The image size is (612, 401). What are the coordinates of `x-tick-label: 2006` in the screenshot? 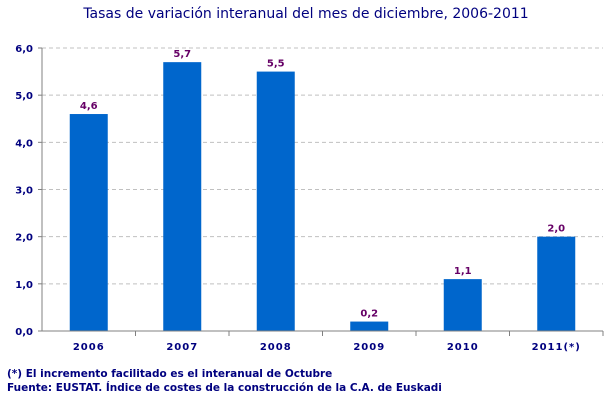 It's located at (89, 347).